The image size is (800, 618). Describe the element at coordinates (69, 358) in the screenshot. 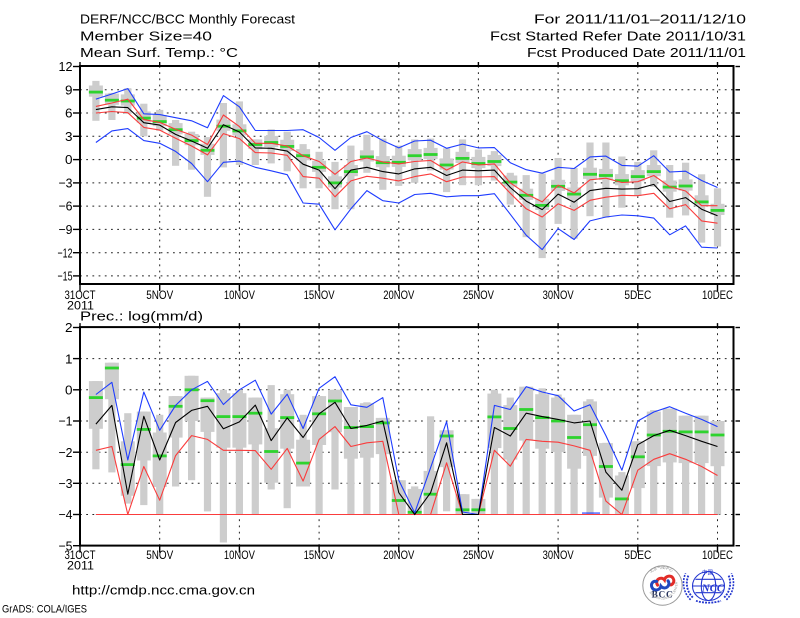

I see `svg-text: 1` at that location.